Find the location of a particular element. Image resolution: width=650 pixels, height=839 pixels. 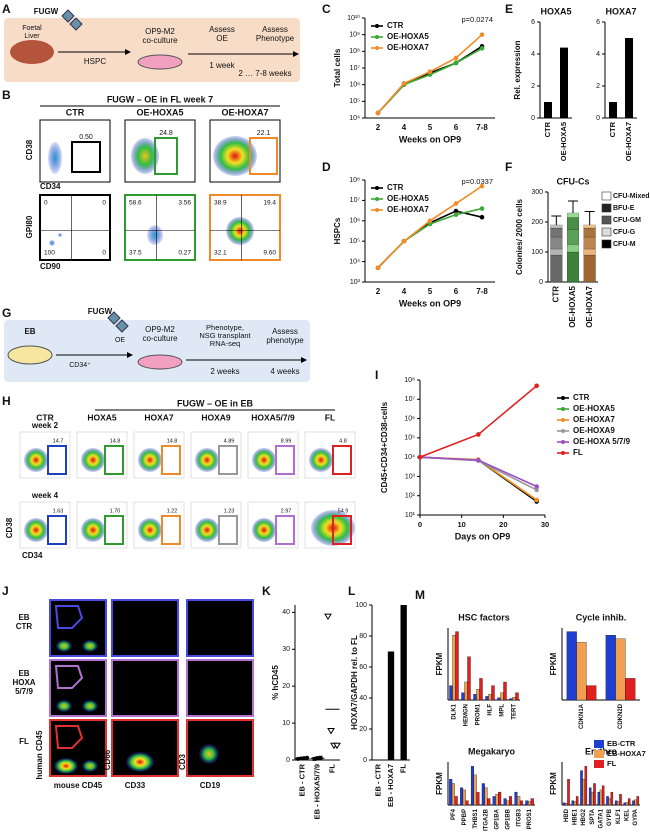

y-tick-label: 10² is located at coordinates (410, 496).